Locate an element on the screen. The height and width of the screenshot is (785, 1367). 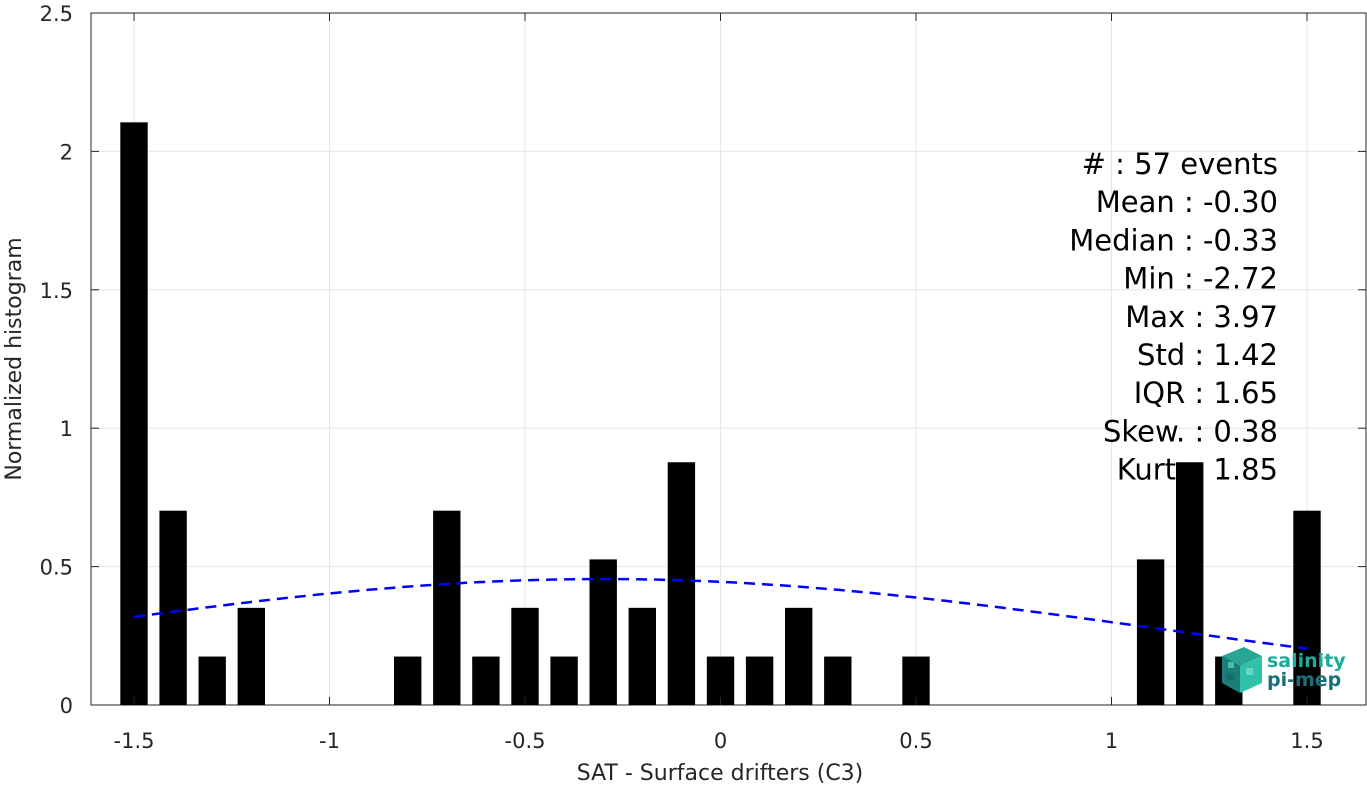
x-tick-label: 1.5 is located at coordinates (1306, 741).